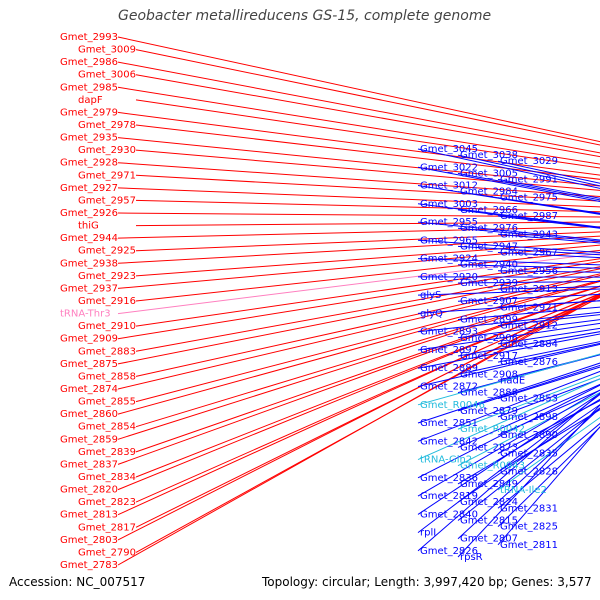  I want to click on gene-label: tRNA-Ile2, so click(523, 490).